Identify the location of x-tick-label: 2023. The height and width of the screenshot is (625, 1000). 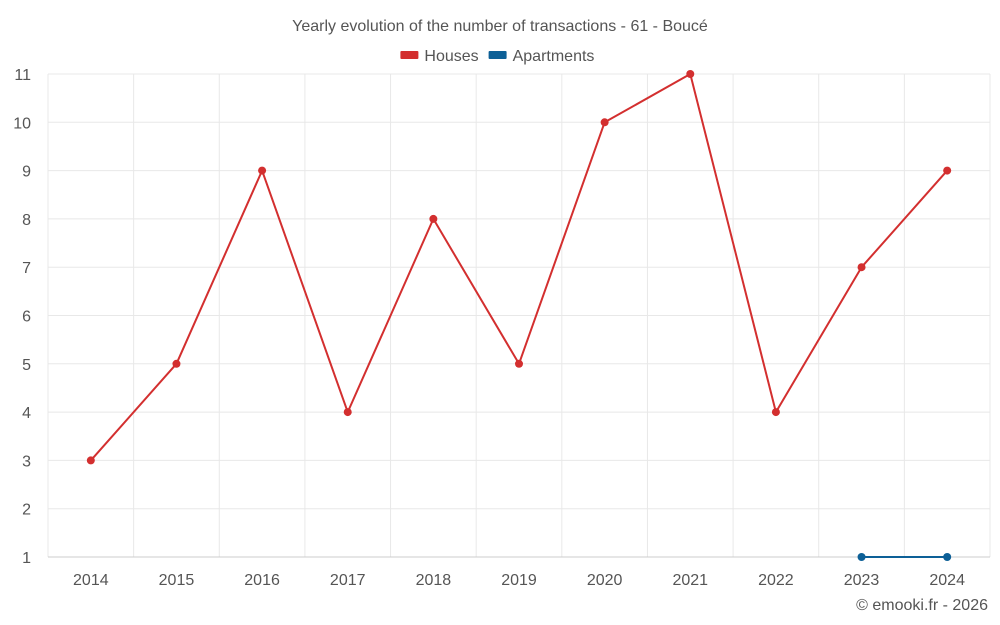
(862, 580).